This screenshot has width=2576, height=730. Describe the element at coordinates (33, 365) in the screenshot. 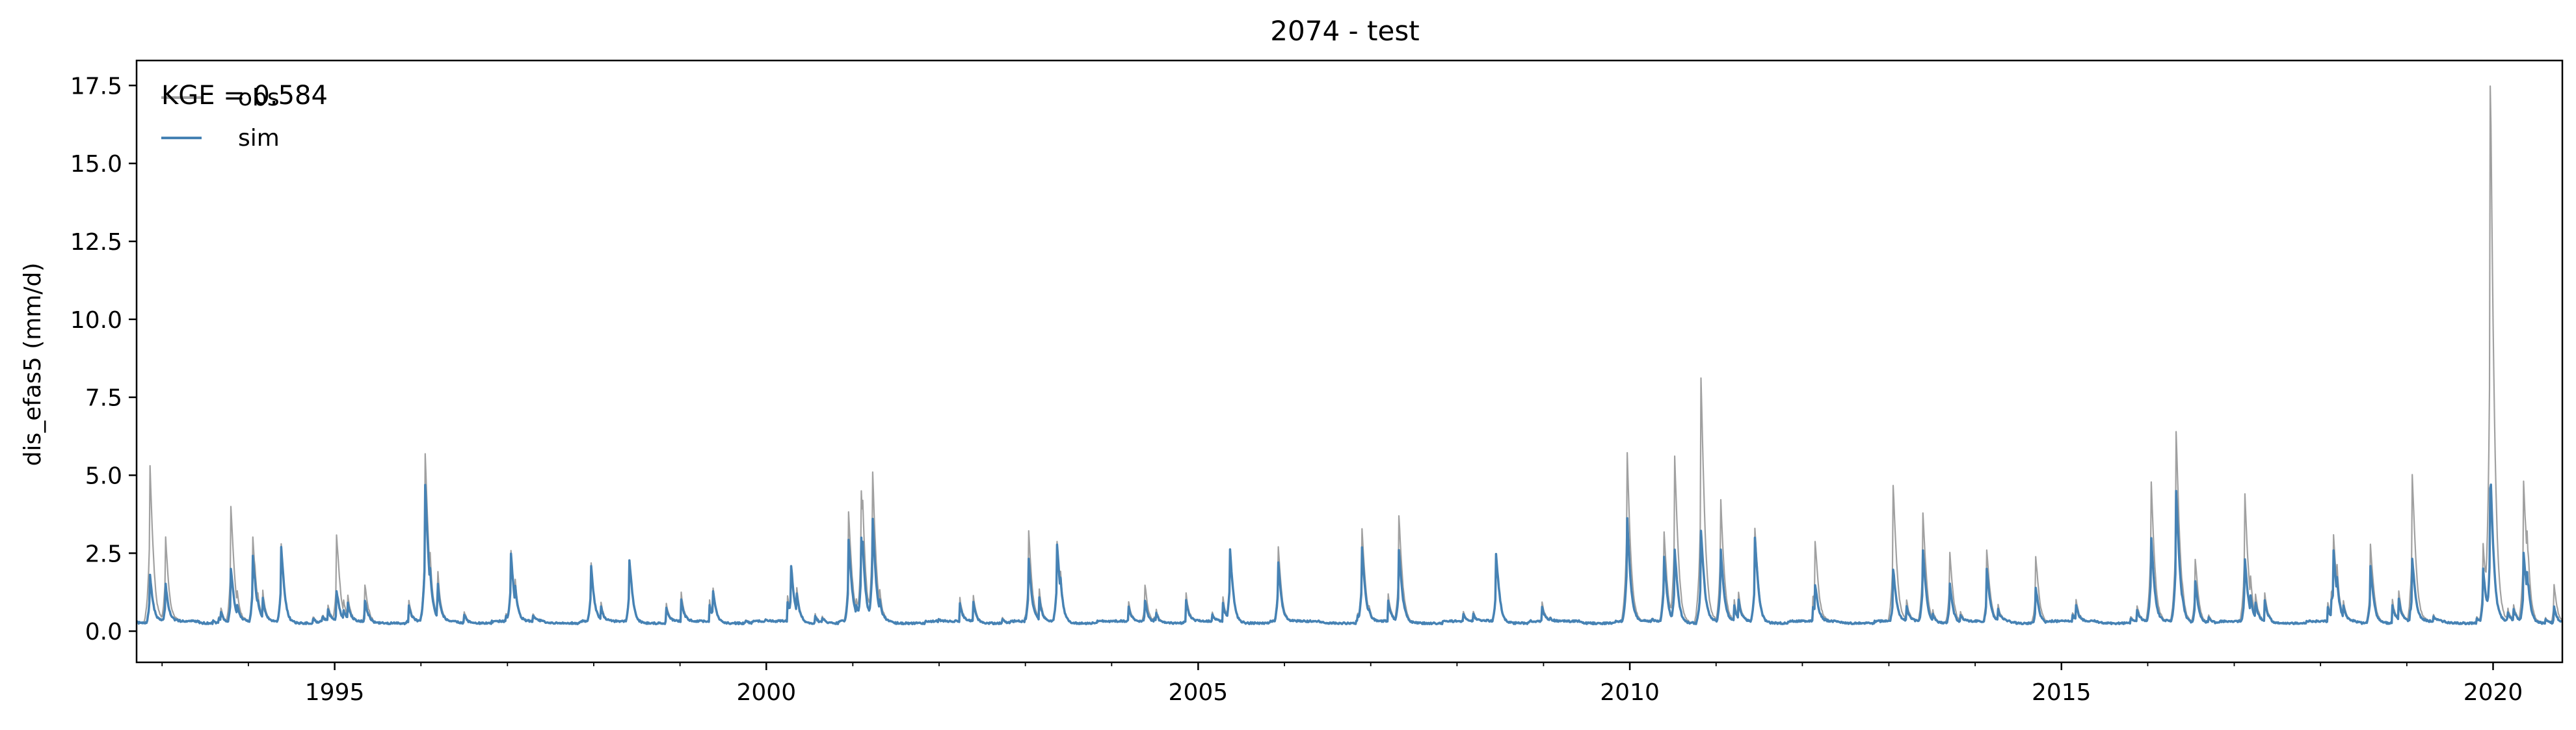

I see `y-axis-label: dis_efas5 (mm/d)` at that location.